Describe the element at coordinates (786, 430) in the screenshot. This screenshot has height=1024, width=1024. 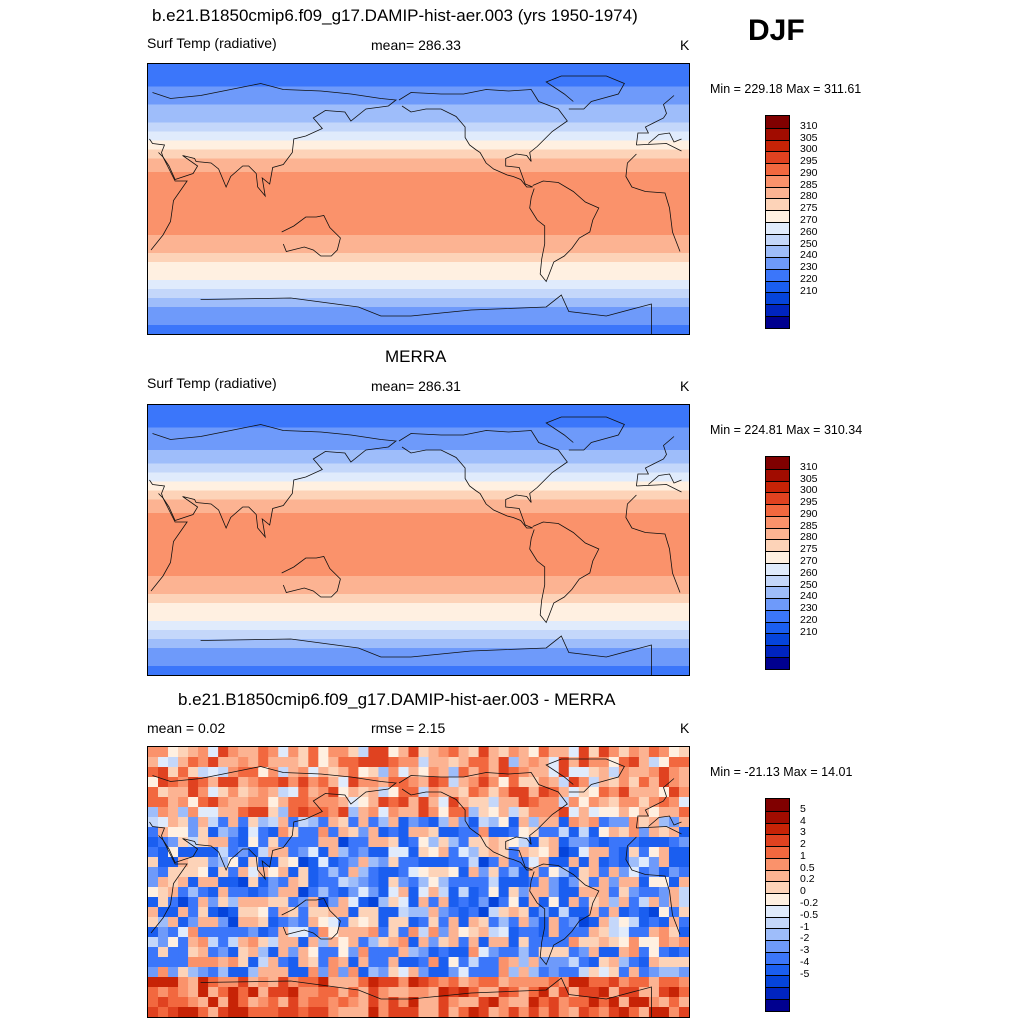
I see `panel-2-minmax: Min = 224.81 Max = 310.34` at that location.